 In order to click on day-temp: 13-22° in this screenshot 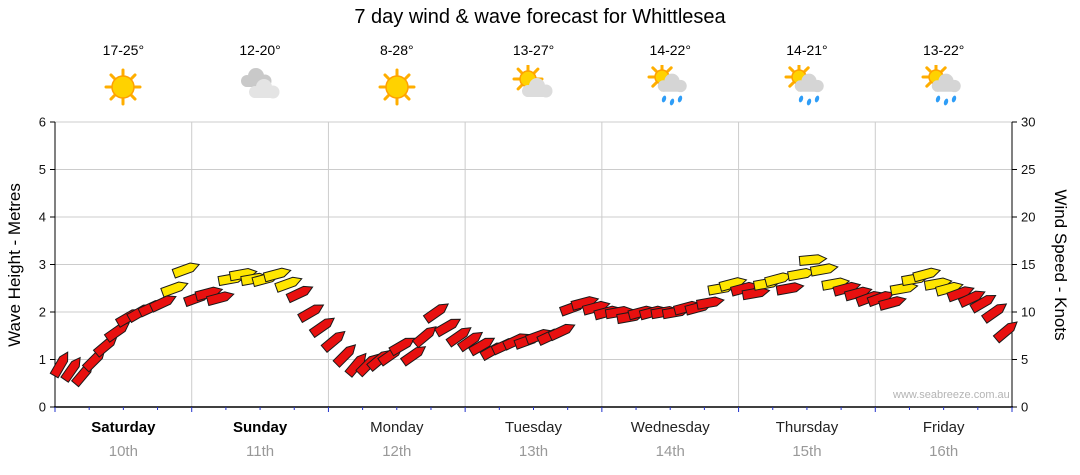, I will do `click(943, 50)`.